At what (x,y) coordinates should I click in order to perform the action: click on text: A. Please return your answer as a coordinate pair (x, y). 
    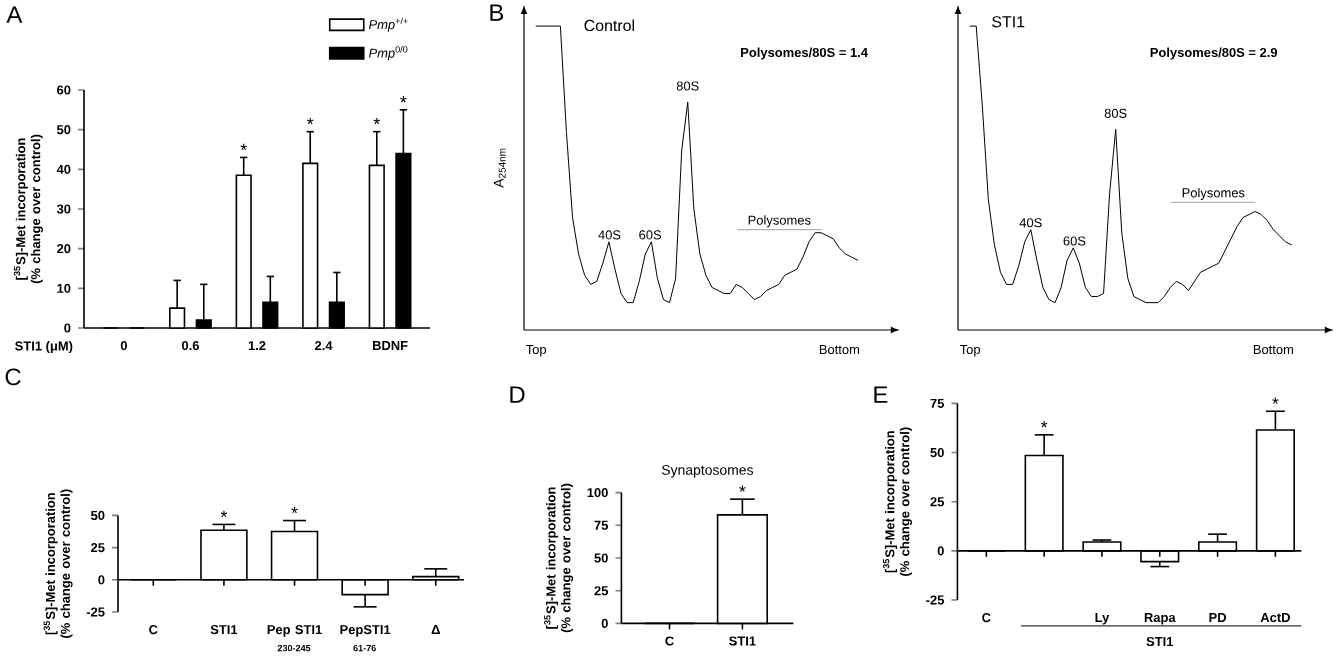
    Looking at the image, I should click on (14, 14).